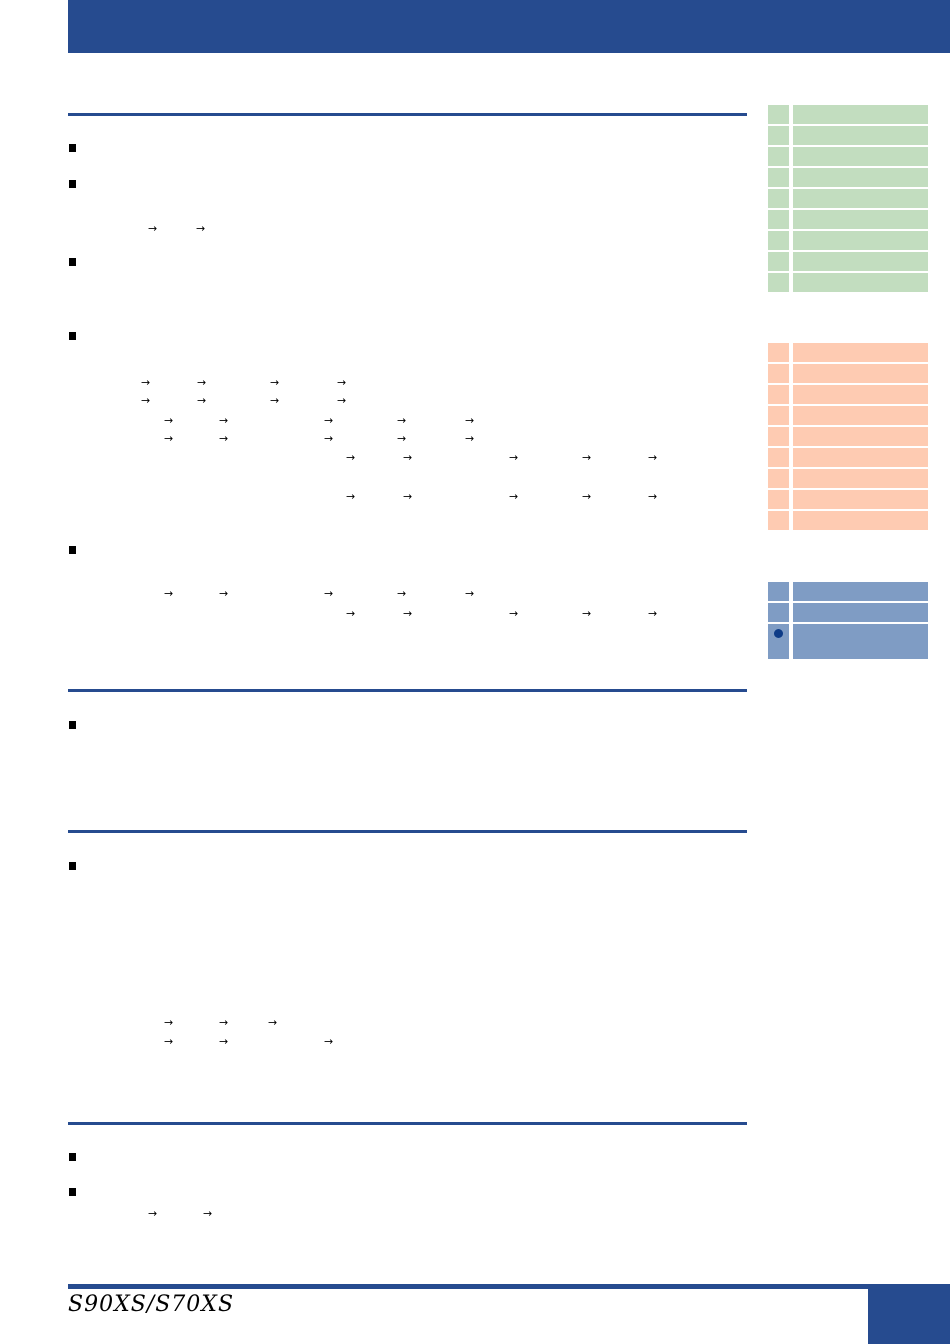 This screenshot has width=950, height=1344. I want to click on header-band, so click(509, 26).